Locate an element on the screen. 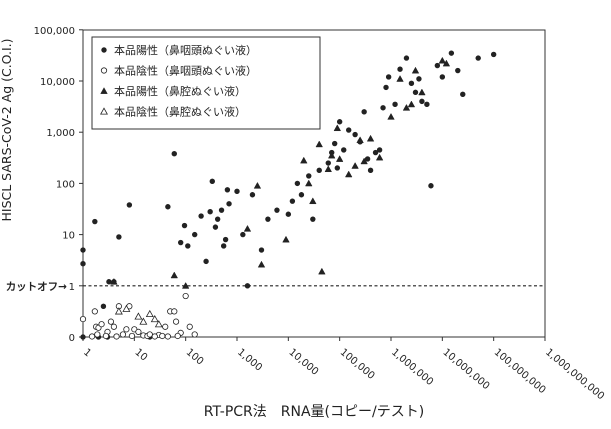 This screenshot has width=611, height=429. x-tick-label: 1,000,000,000 is located at coordinates (574, 374).